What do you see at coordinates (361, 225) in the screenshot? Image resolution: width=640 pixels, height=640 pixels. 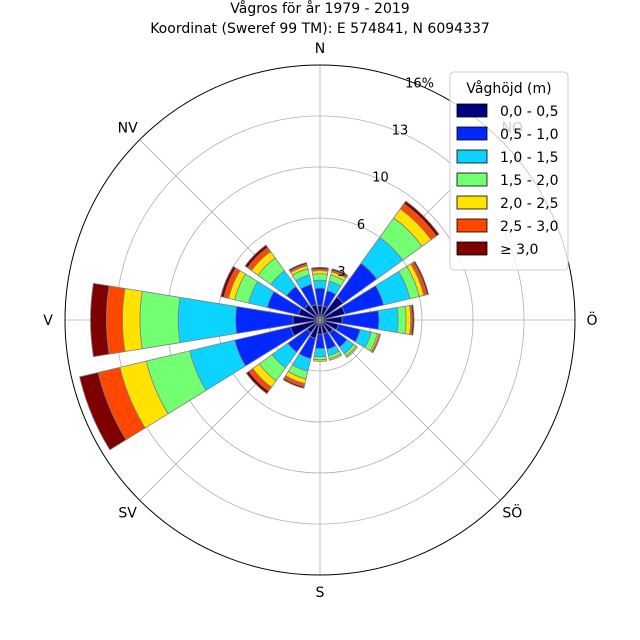 I see `radial-tick-label: 6` at bounding box center [361, 225].